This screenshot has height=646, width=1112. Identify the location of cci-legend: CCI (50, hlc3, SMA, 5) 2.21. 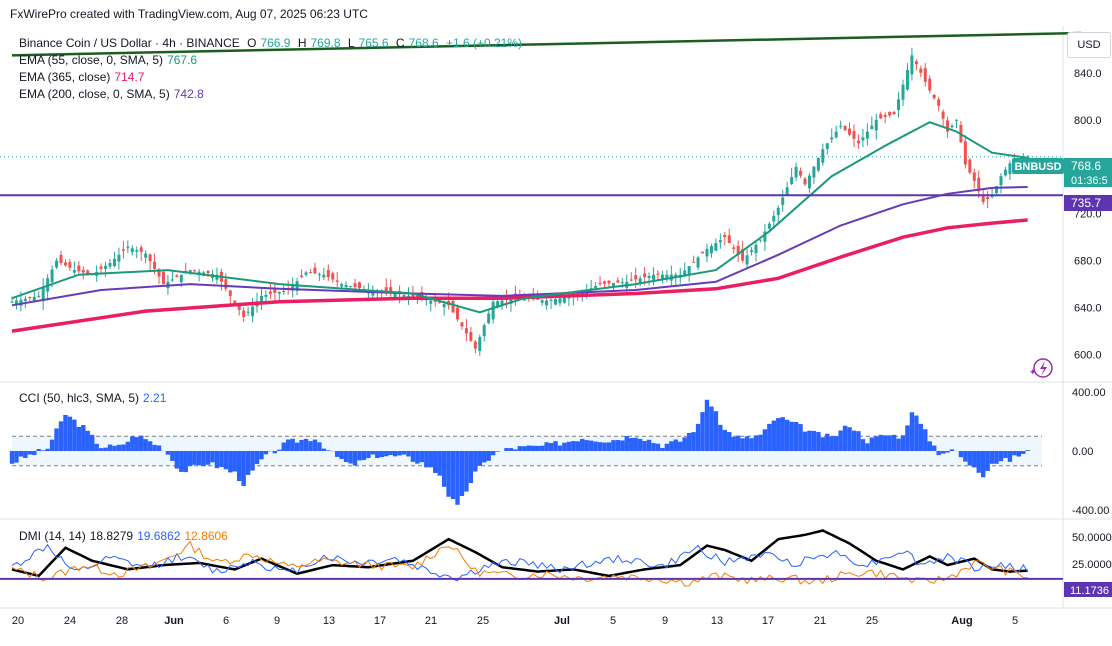
(93, 398).